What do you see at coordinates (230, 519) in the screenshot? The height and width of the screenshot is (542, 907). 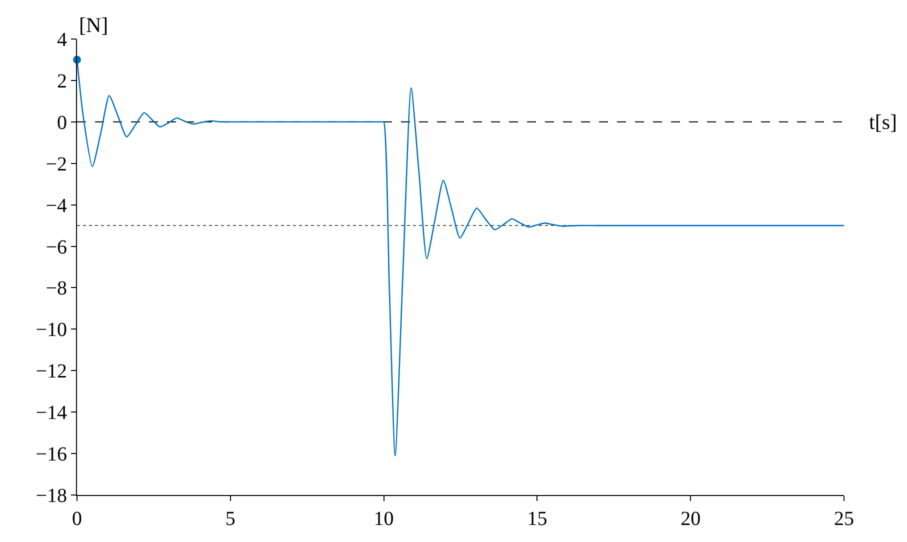 I see `x-tick-label: 5` at bounding box center [230, 519].